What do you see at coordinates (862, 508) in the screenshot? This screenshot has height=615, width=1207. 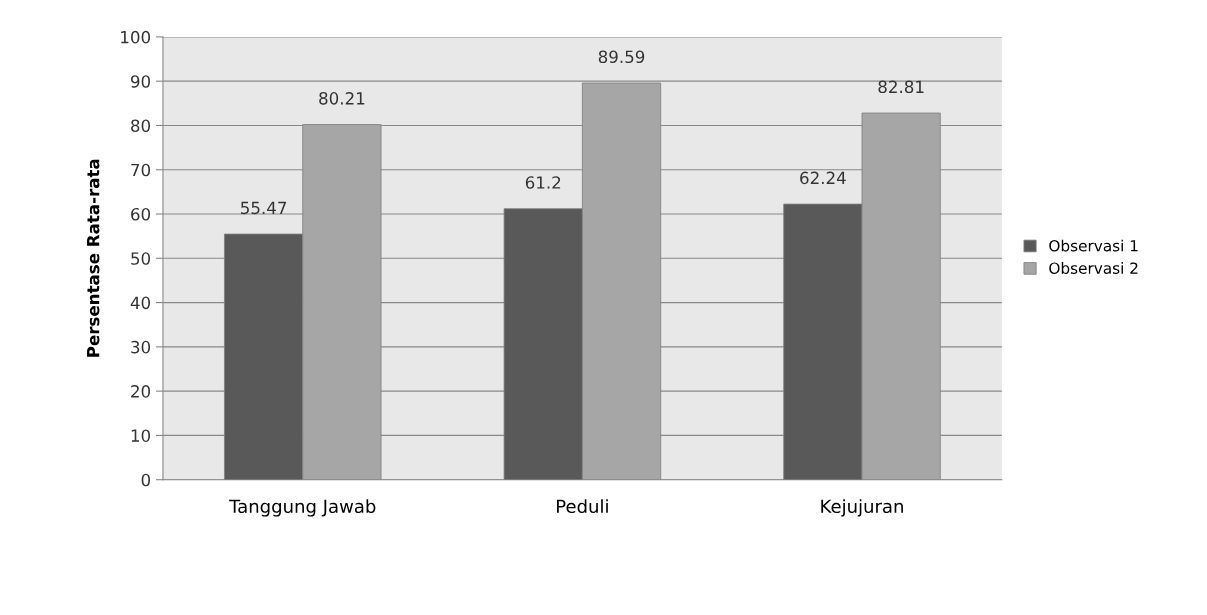 I see `x-tick-label: Kejujuran` at bounding box center [862, 508].